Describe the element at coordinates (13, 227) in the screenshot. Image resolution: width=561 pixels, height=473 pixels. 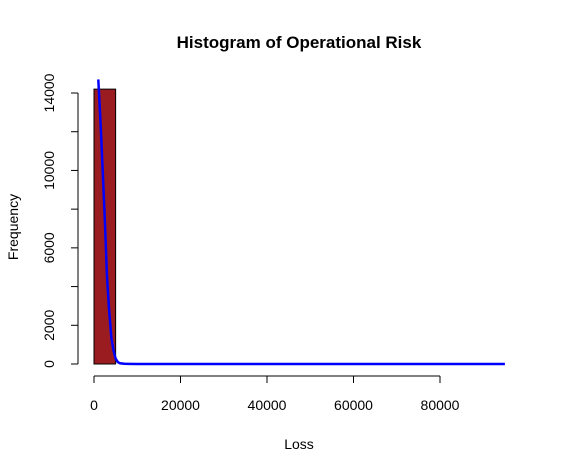
I see `y-axis-label: Frequency` at that location.